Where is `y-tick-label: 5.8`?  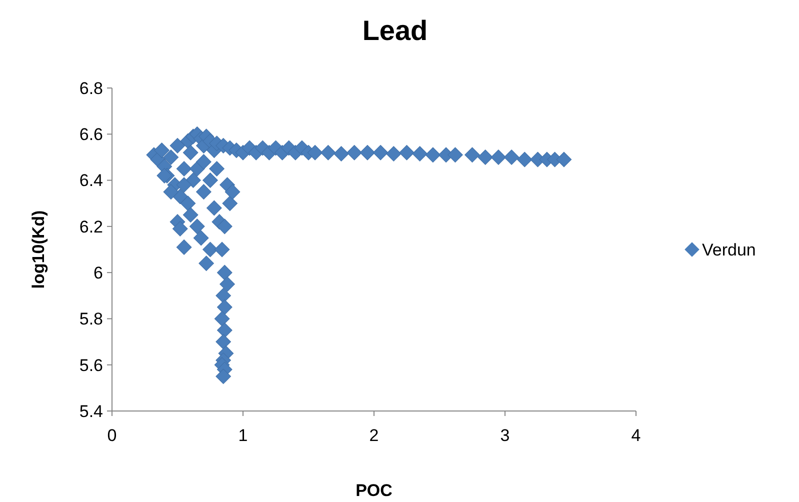
y-tick-label: 5.8 is located at coordinates (91, 319).